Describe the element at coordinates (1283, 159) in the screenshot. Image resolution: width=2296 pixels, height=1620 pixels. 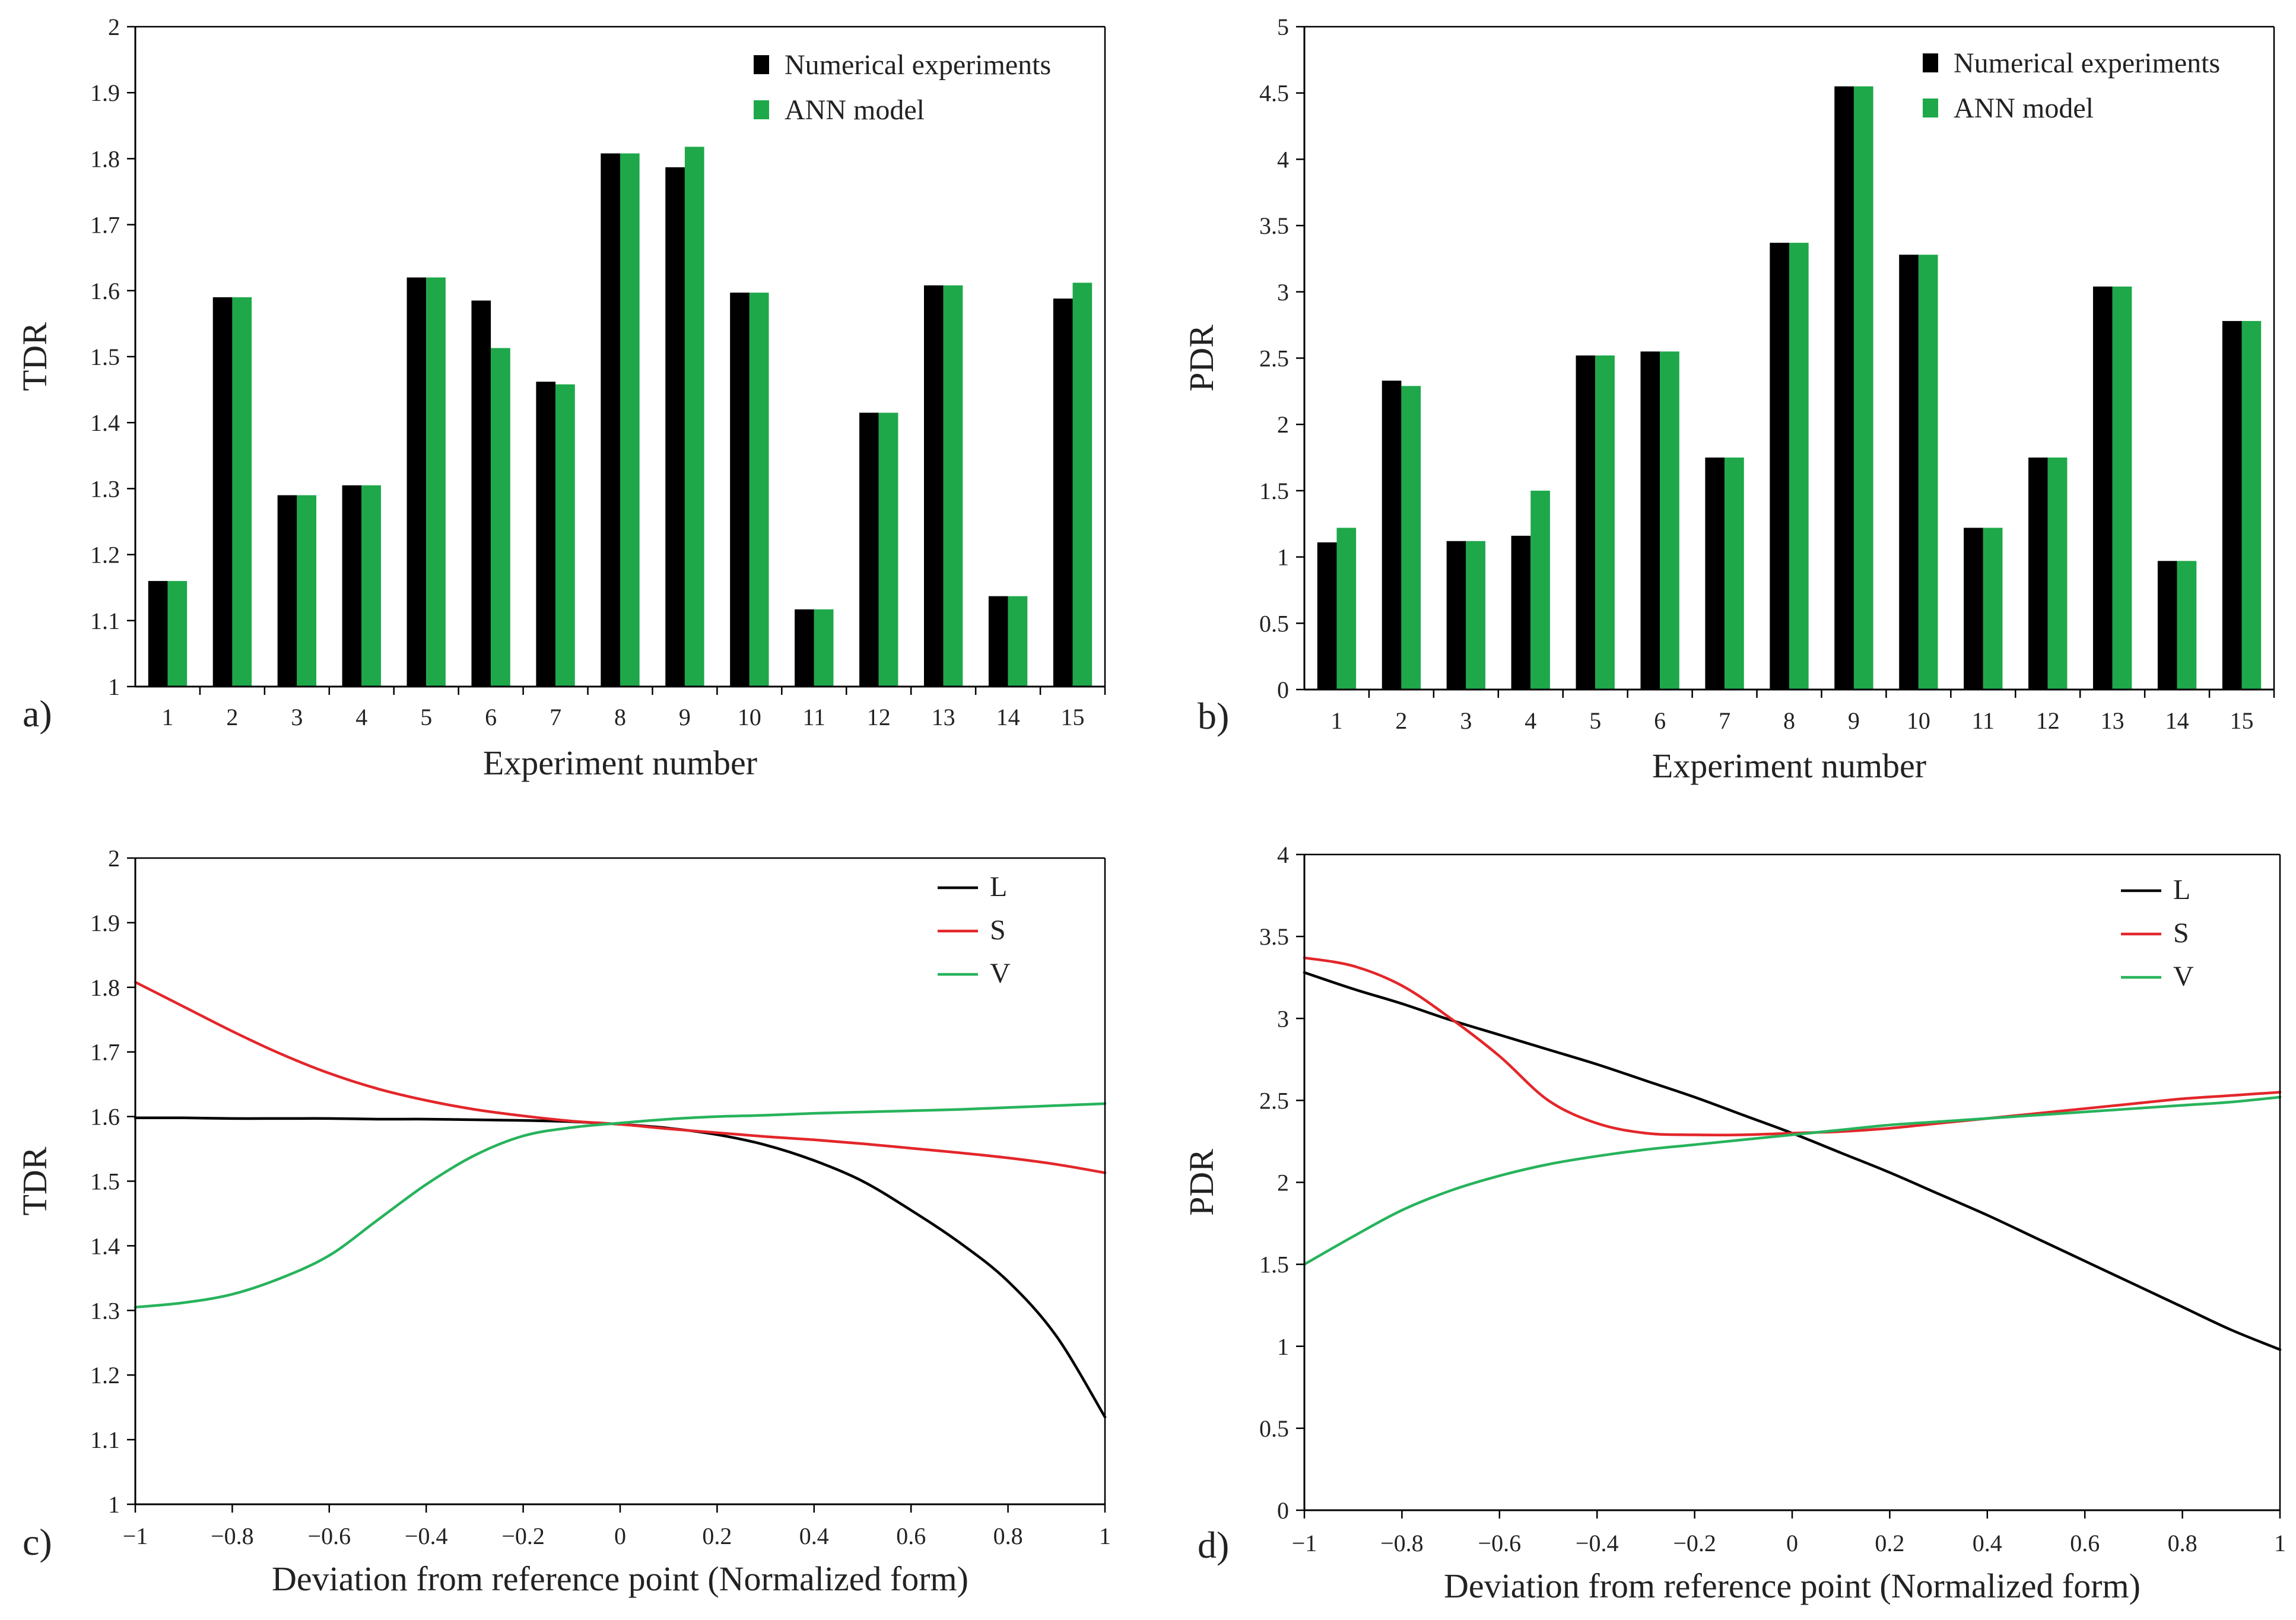
I see `y-tick-label: 4` at that location.